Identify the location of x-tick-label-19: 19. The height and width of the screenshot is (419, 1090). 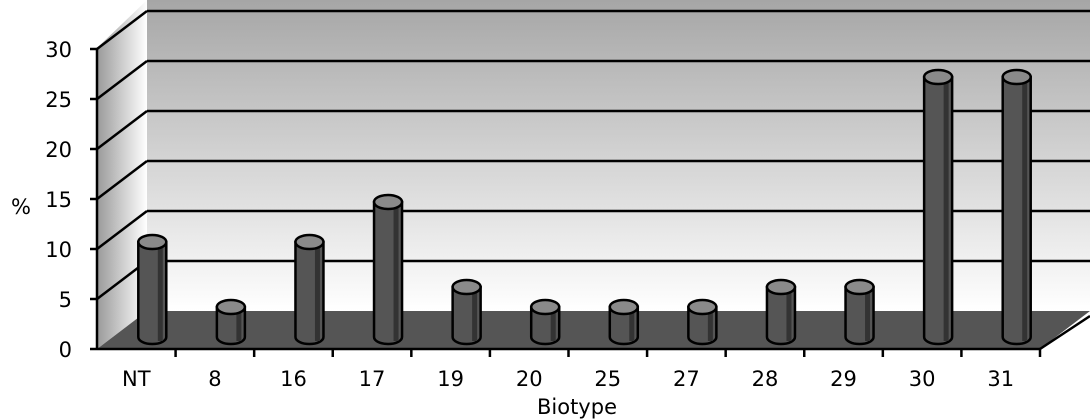
(450, 379).